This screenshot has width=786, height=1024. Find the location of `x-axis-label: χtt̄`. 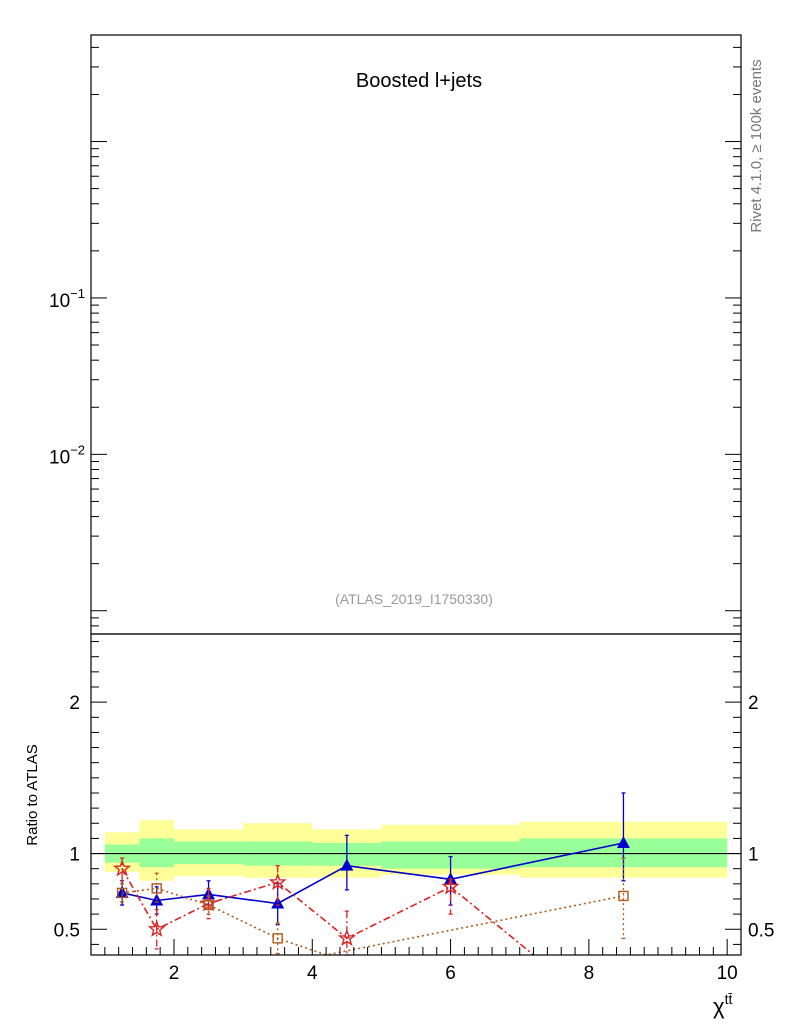

x-axis-label: χtt̄ is located at coordinates (722, 1005).